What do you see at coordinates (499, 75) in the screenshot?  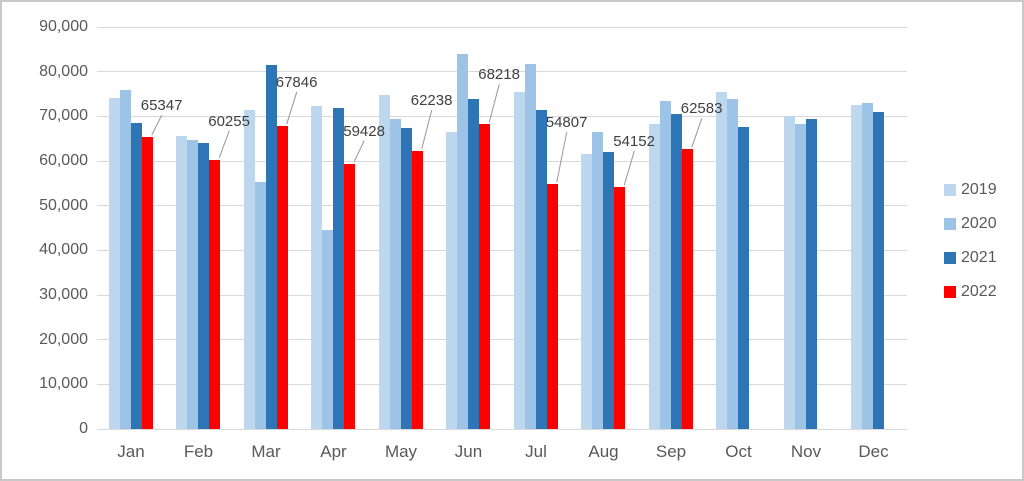 I see `data-label-Jun: 68218` at bounding box center [499, 75].